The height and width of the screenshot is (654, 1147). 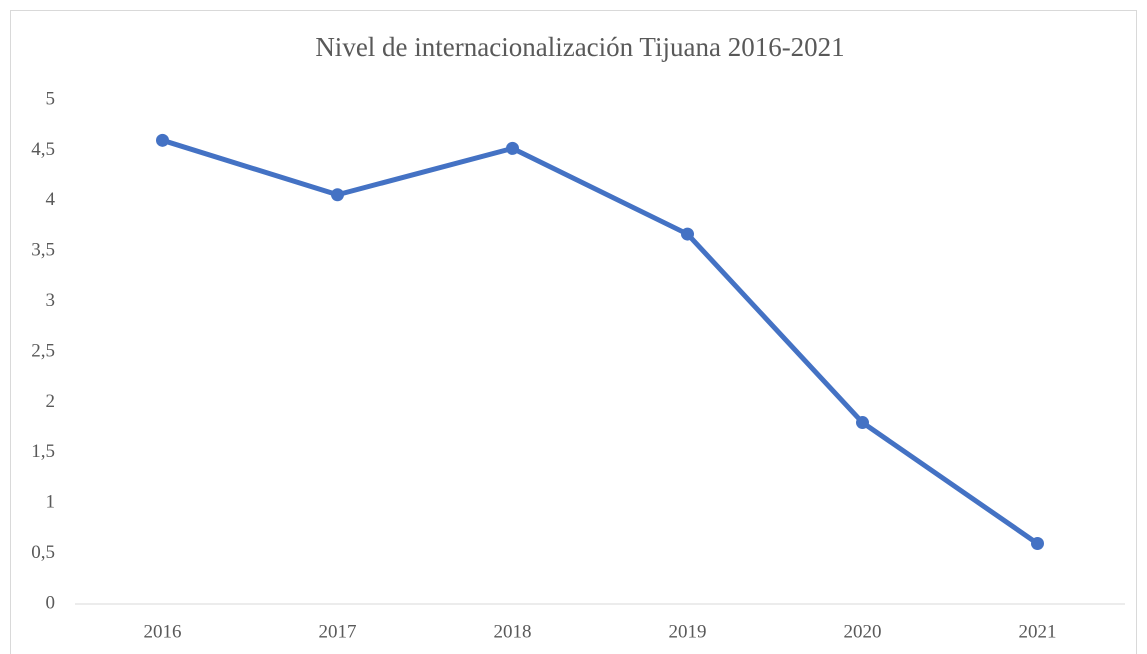 I want to click on y-tick-label: 3, so click(x=51, y=300).